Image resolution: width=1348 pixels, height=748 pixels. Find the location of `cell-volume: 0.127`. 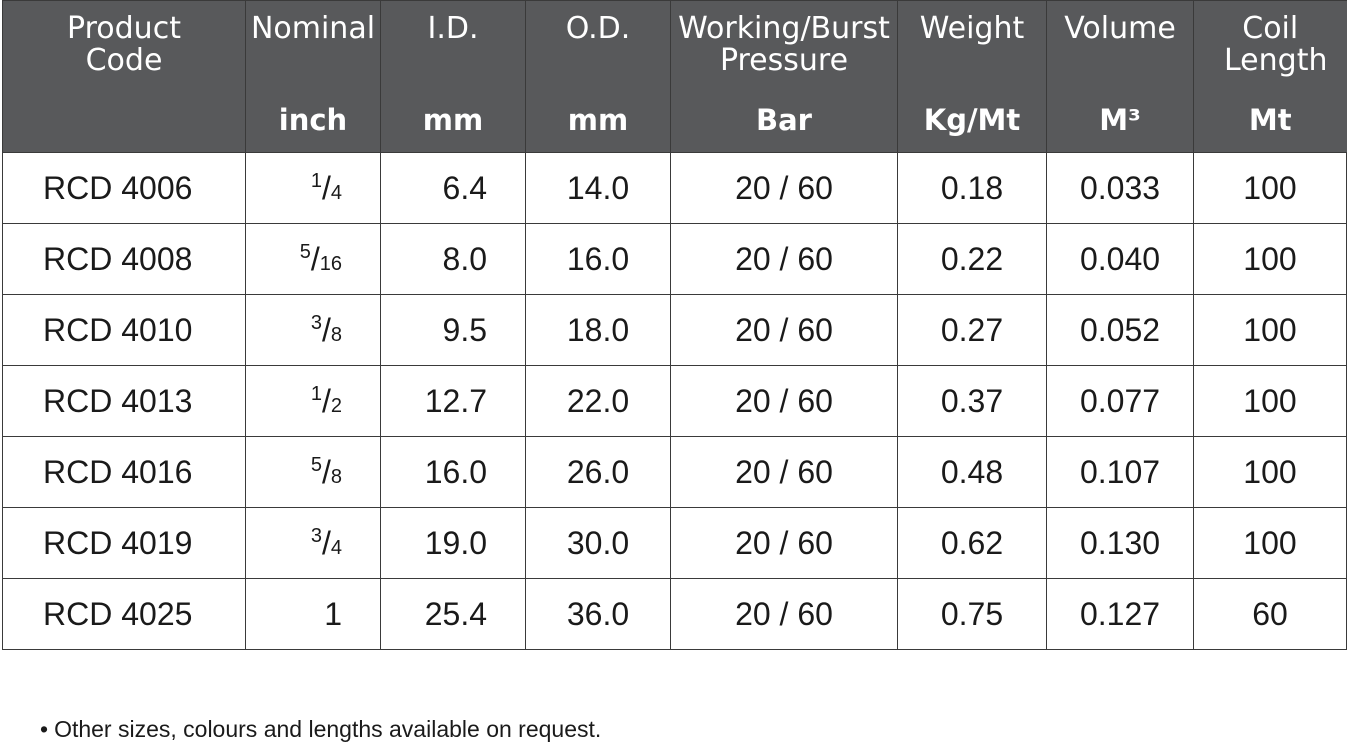

cell-volume: 0.127 is located at coordinates (1120, 614).